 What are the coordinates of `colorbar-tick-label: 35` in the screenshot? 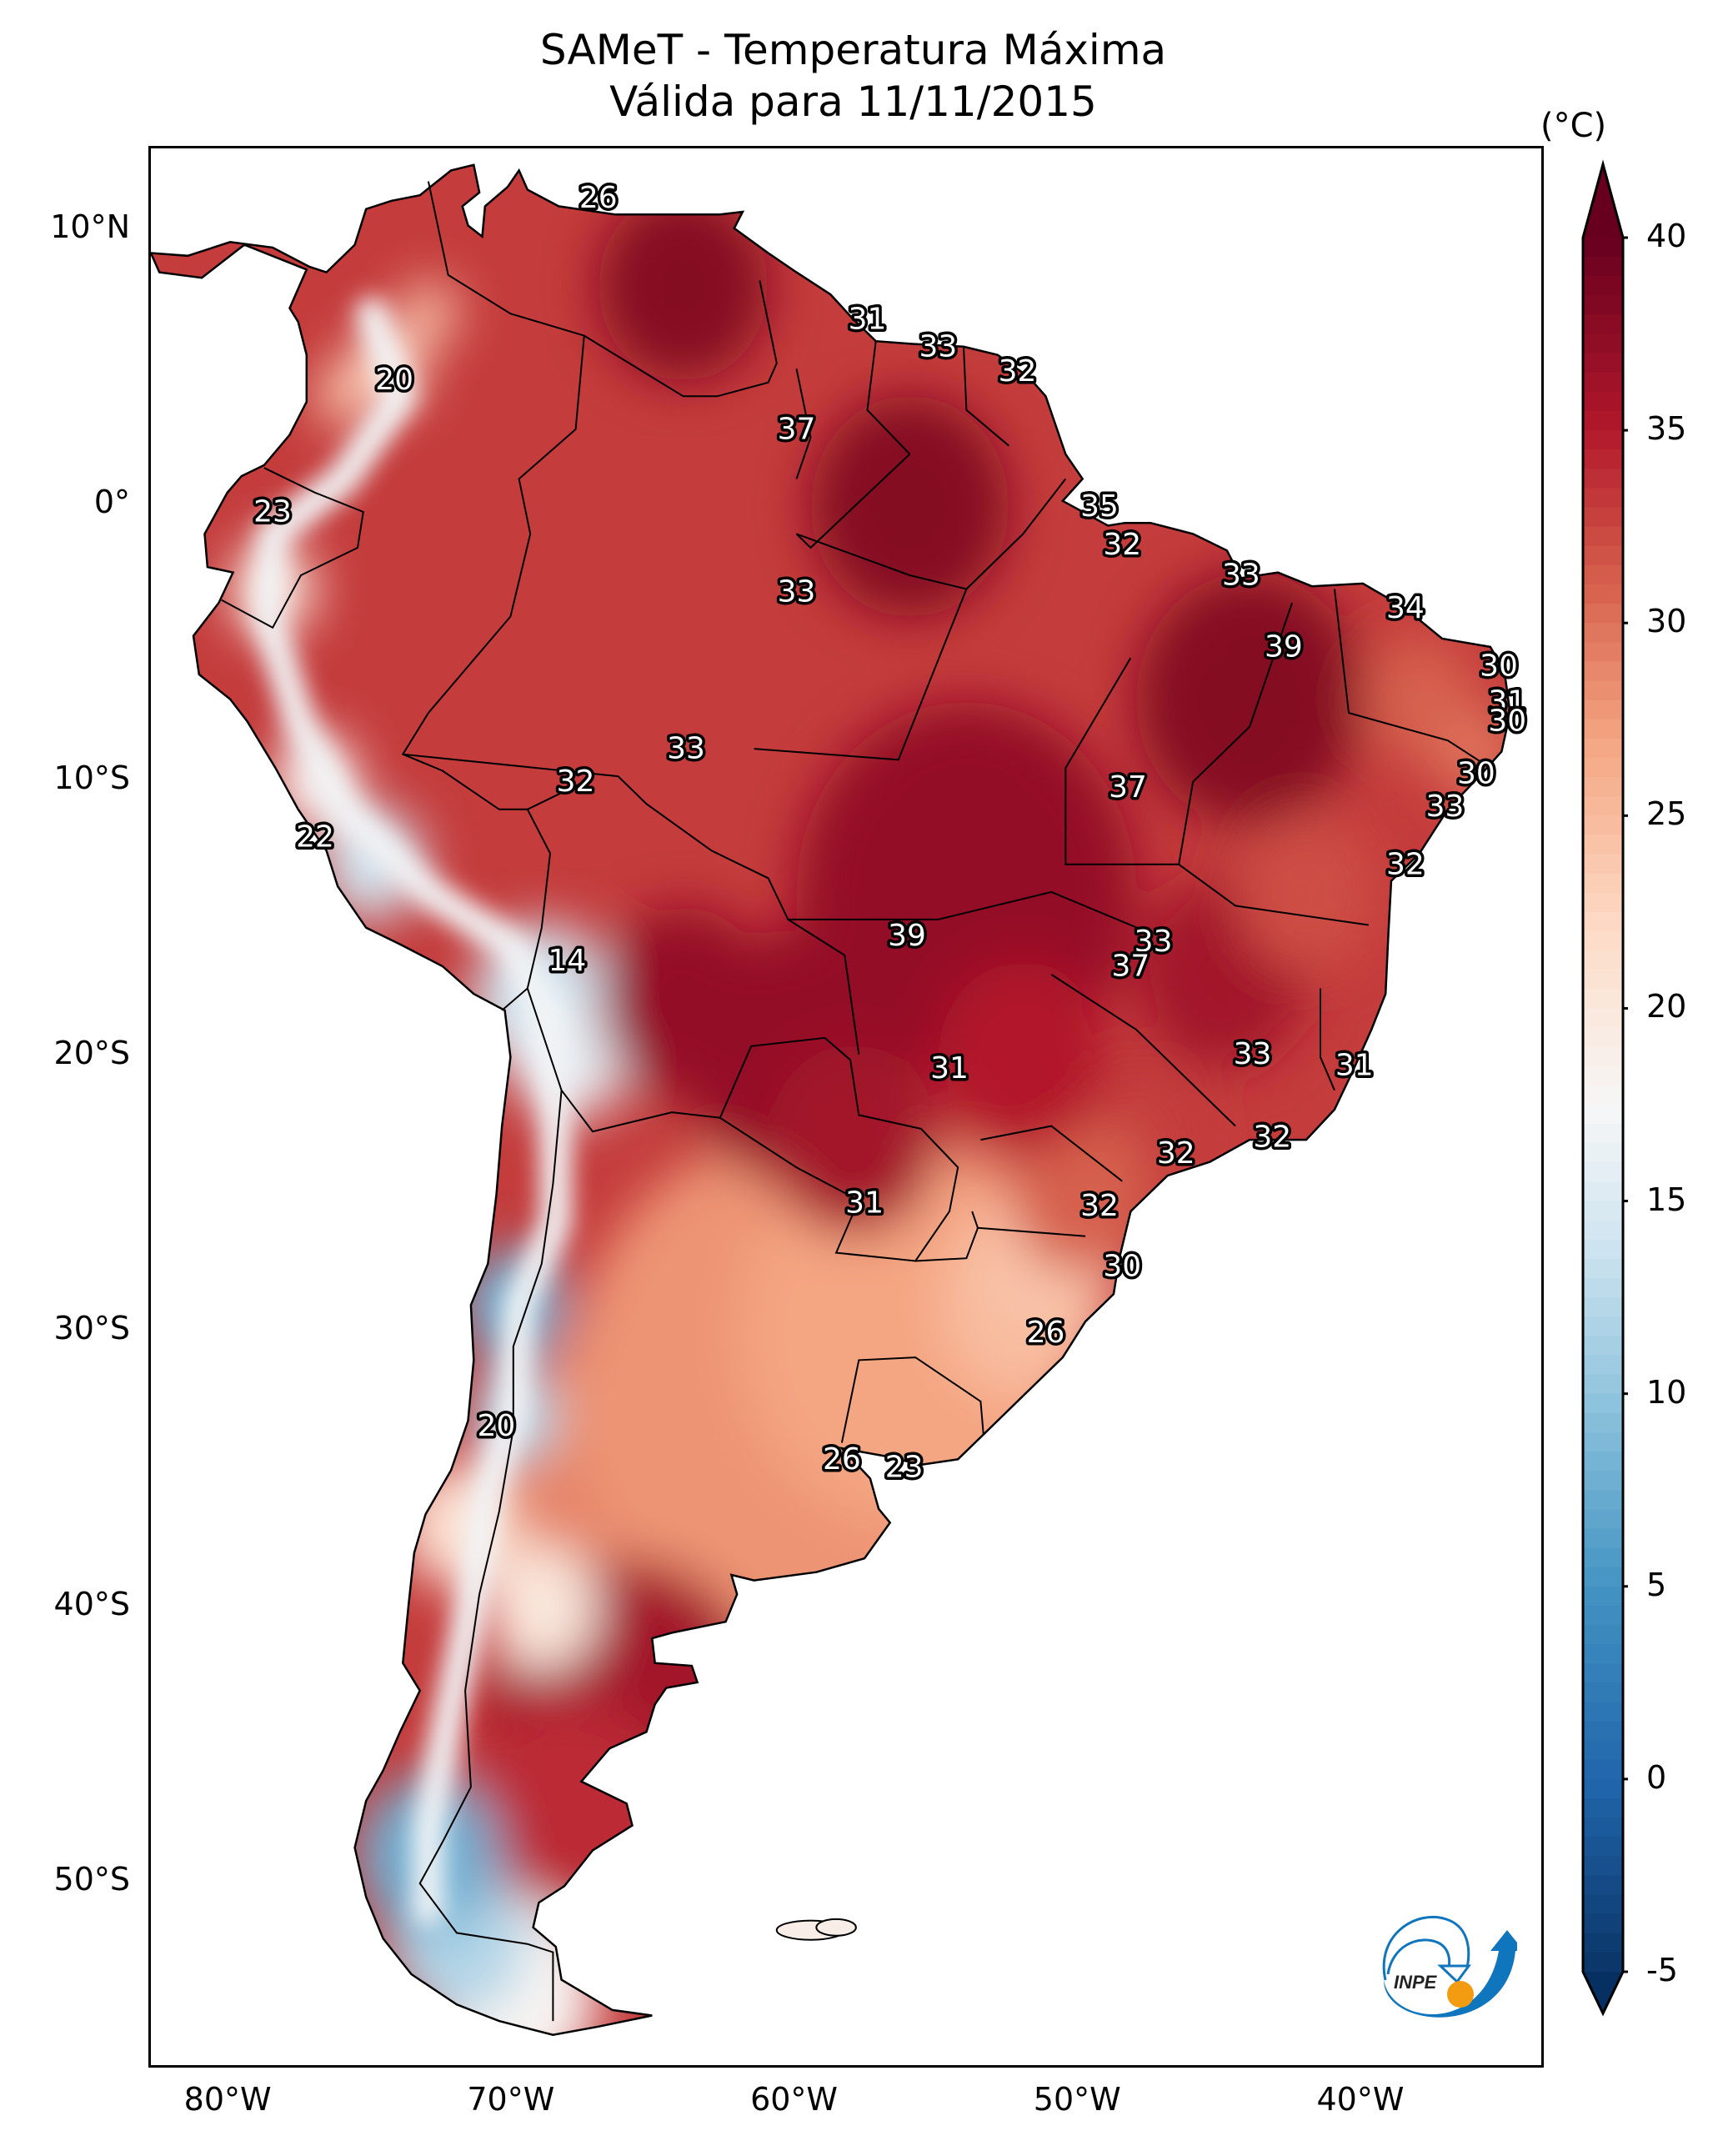 It's located at (1666, 429).